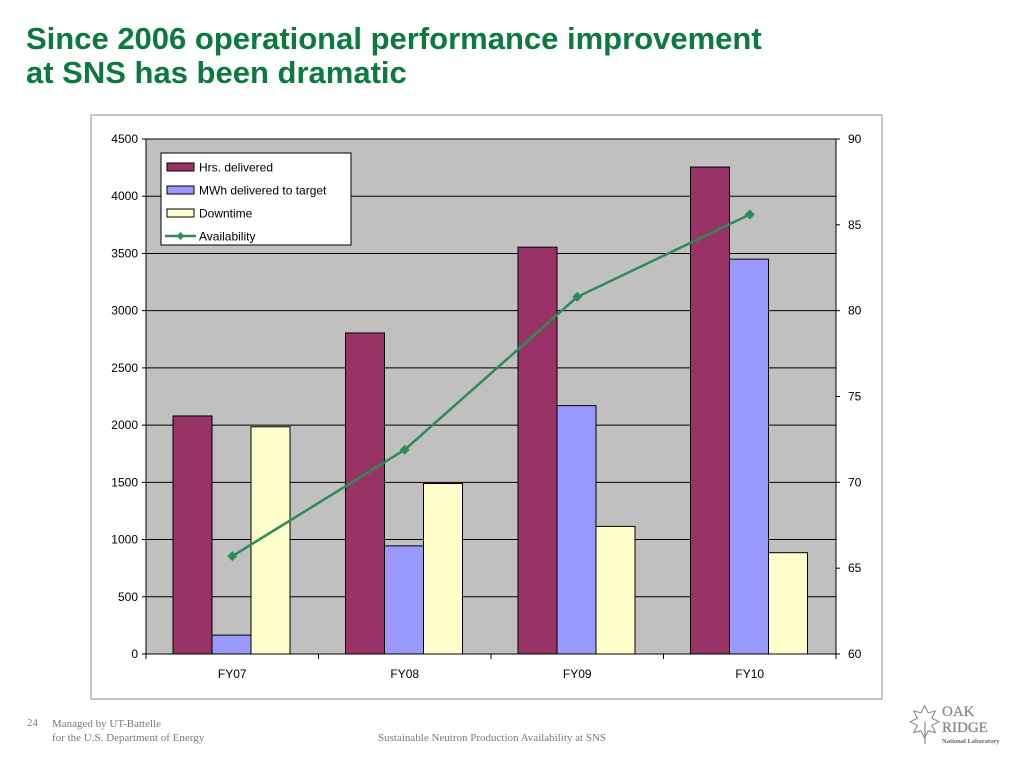  I want to click on right-tick-label: 60, so click(855, 654).